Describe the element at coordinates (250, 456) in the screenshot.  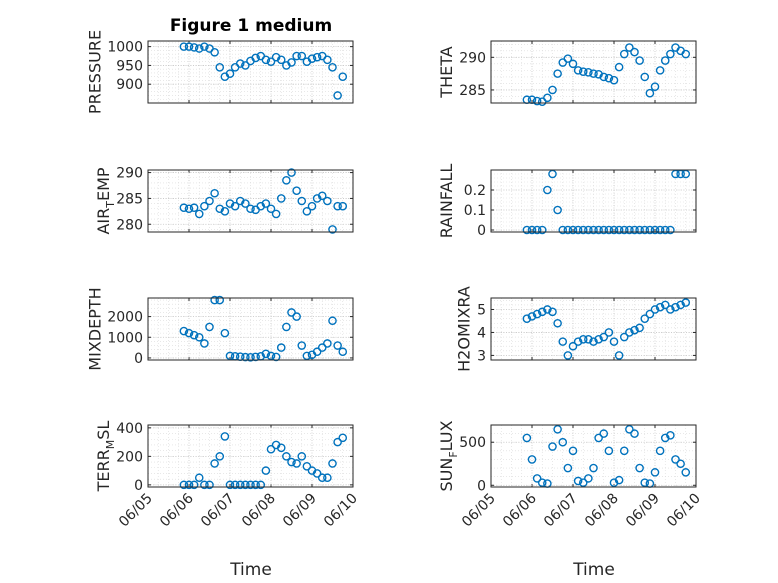
I see `terr_msl-axes-box` at that location.